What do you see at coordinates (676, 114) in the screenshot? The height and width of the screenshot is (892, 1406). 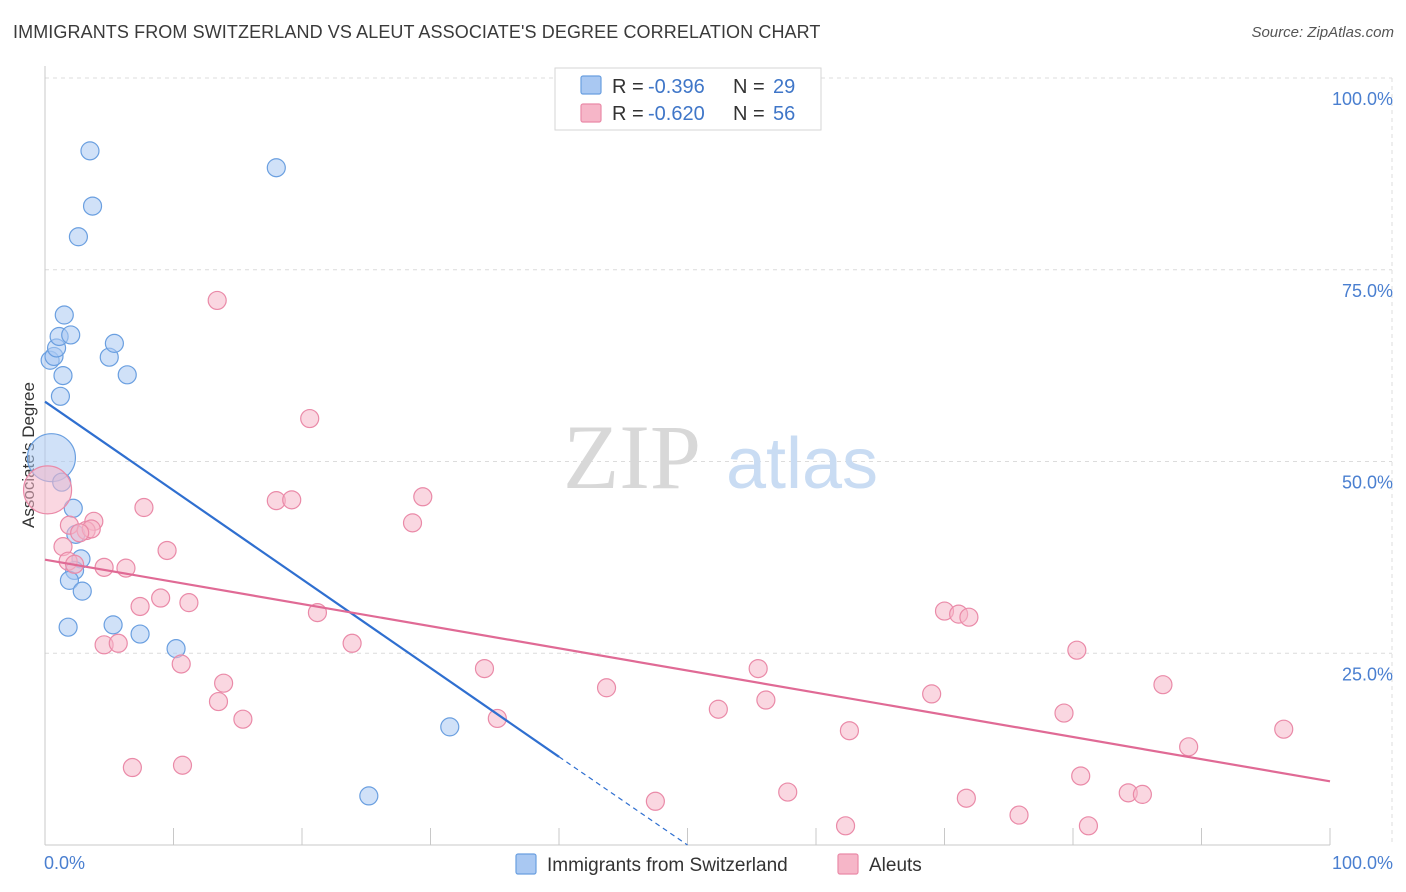 I see `legend-r-value-2: -0.620` at bounding box center [676, 114].